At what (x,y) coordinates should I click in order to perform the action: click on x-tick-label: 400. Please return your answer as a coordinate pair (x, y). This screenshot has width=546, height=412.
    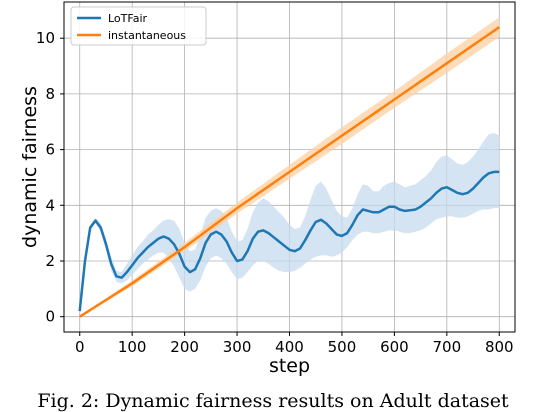
    Looking at the image, I should click on (289, 347).